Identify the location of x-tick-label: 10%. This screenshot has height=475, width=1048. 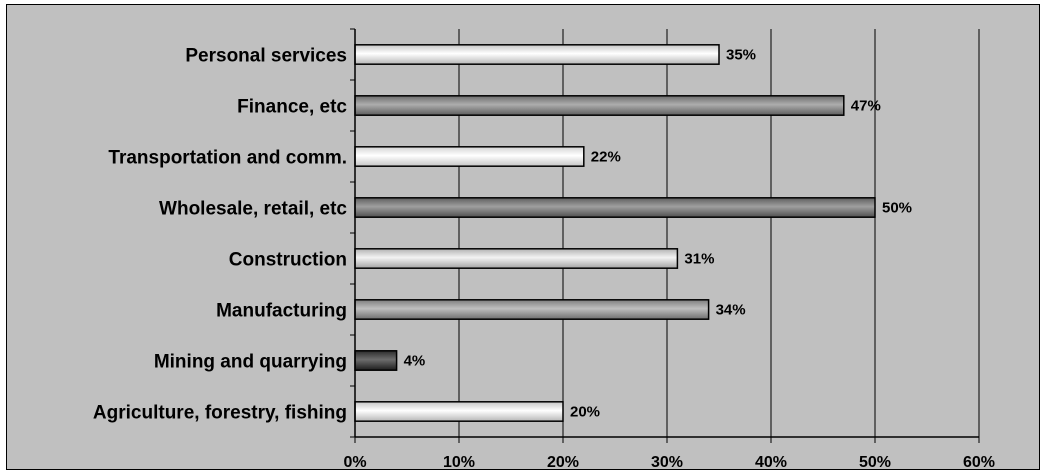
(459, 462).